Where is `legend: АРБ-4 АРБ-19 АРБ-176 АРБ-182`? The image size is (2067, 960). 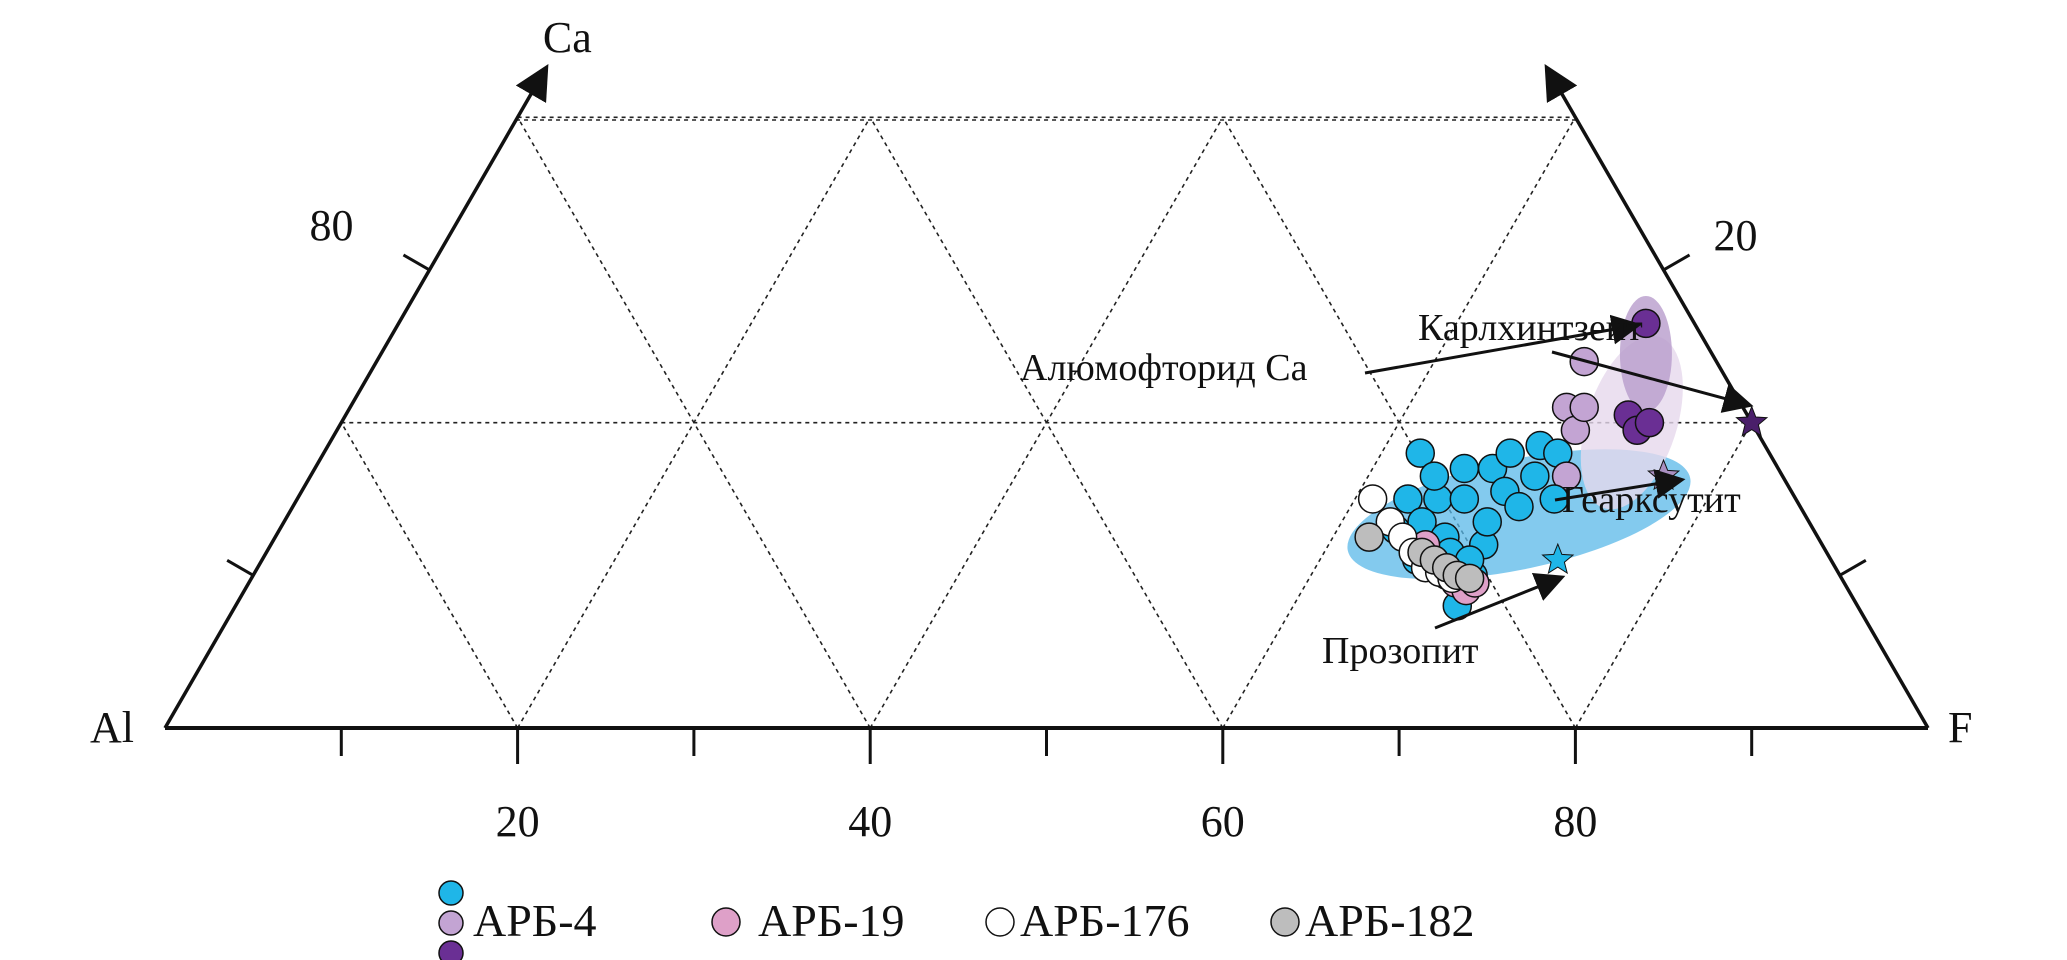 legend: АРБ-4 АРБ-19 АРБ-176 АРБ-182 is located at coordinates (956, 920).